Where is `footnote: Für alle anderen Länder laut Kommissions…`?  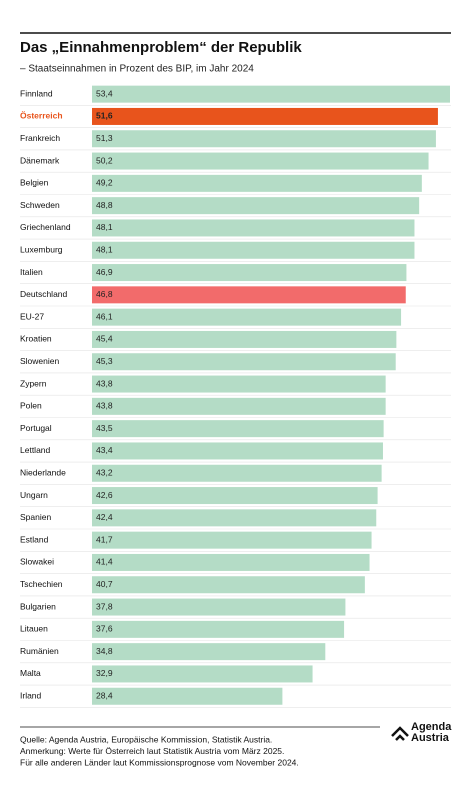
footnote: Für alle anderen Länder laut Kommissions… is located at coordinates (159, 762).